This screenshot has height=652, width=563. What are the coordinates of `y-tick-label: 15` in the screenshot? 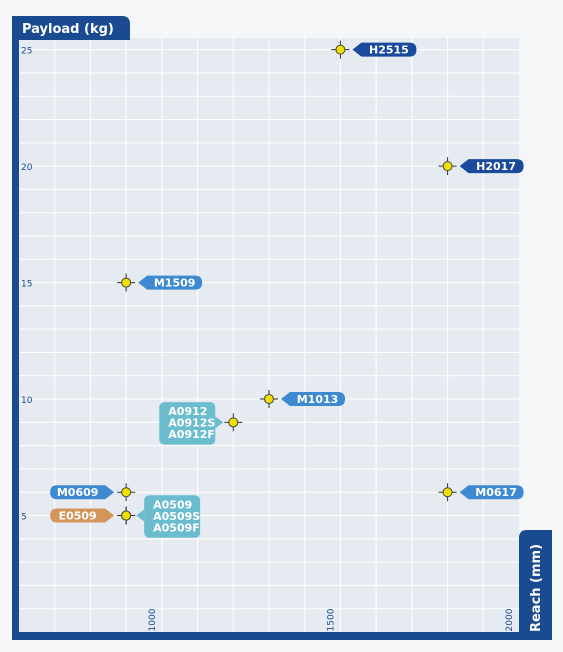 It's located at (26, 285).